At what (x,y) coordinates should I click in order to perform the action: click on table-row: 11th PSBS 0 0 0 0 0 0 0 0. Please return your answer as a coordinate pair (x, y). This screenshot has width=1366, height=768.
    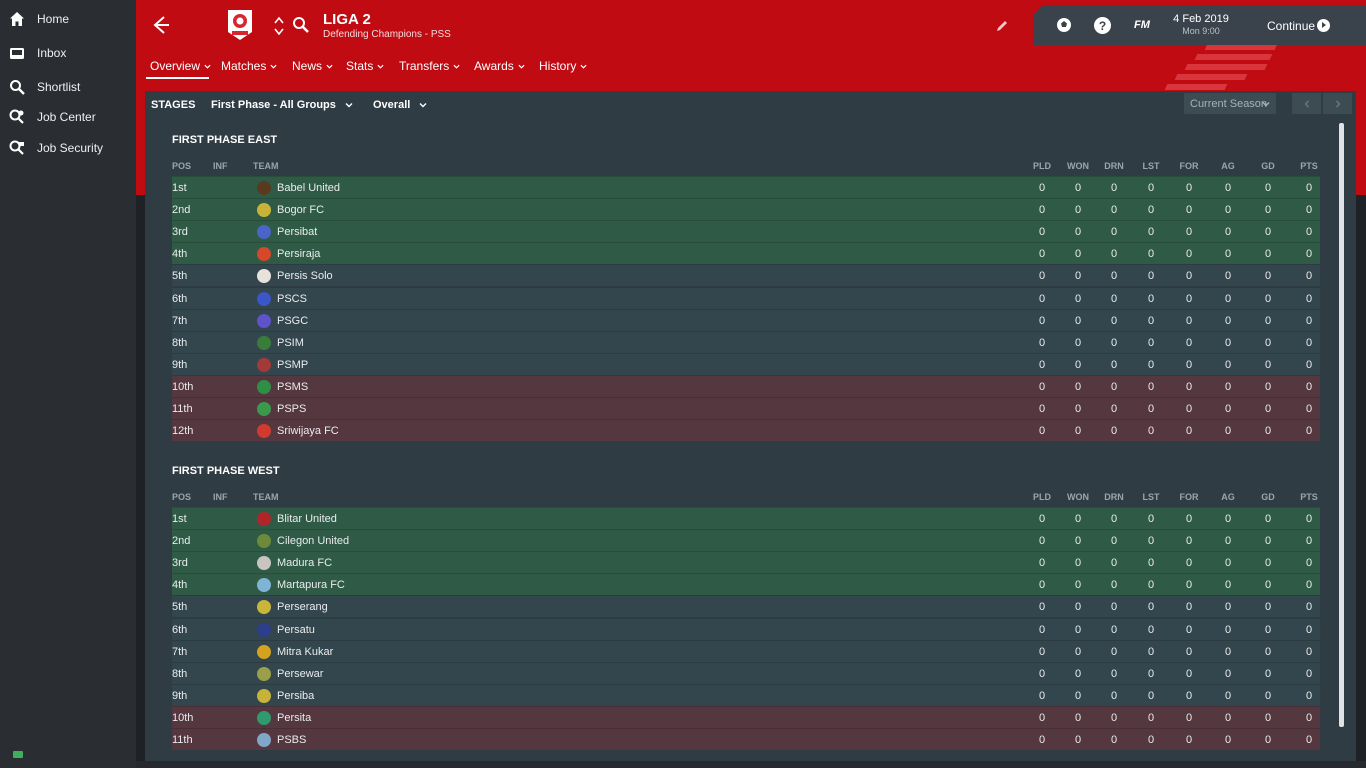
    Looking at the image, I should click on (746, 739).